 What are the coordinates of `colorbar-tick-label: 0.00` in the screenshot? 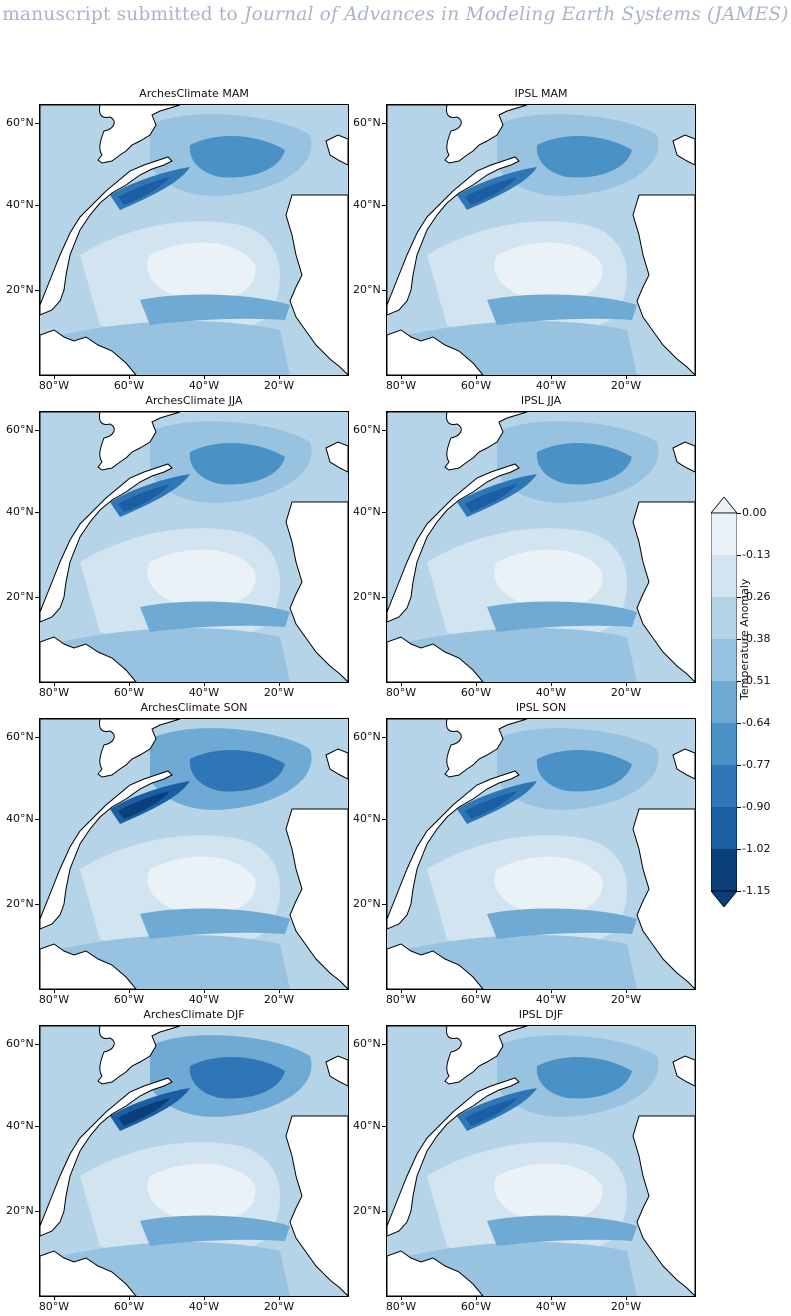 It's located at (754, 512).